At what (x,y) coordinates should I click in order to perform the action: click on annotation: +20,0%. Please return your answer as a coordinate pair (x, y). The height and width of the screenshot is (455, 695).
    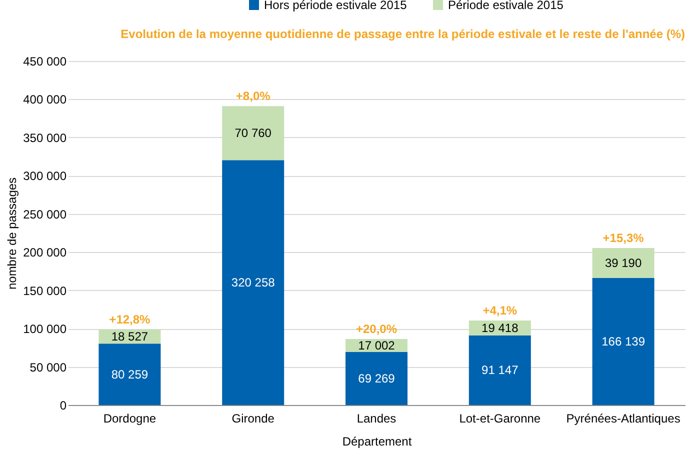
    Looking at the image, I should click on (377, 329).